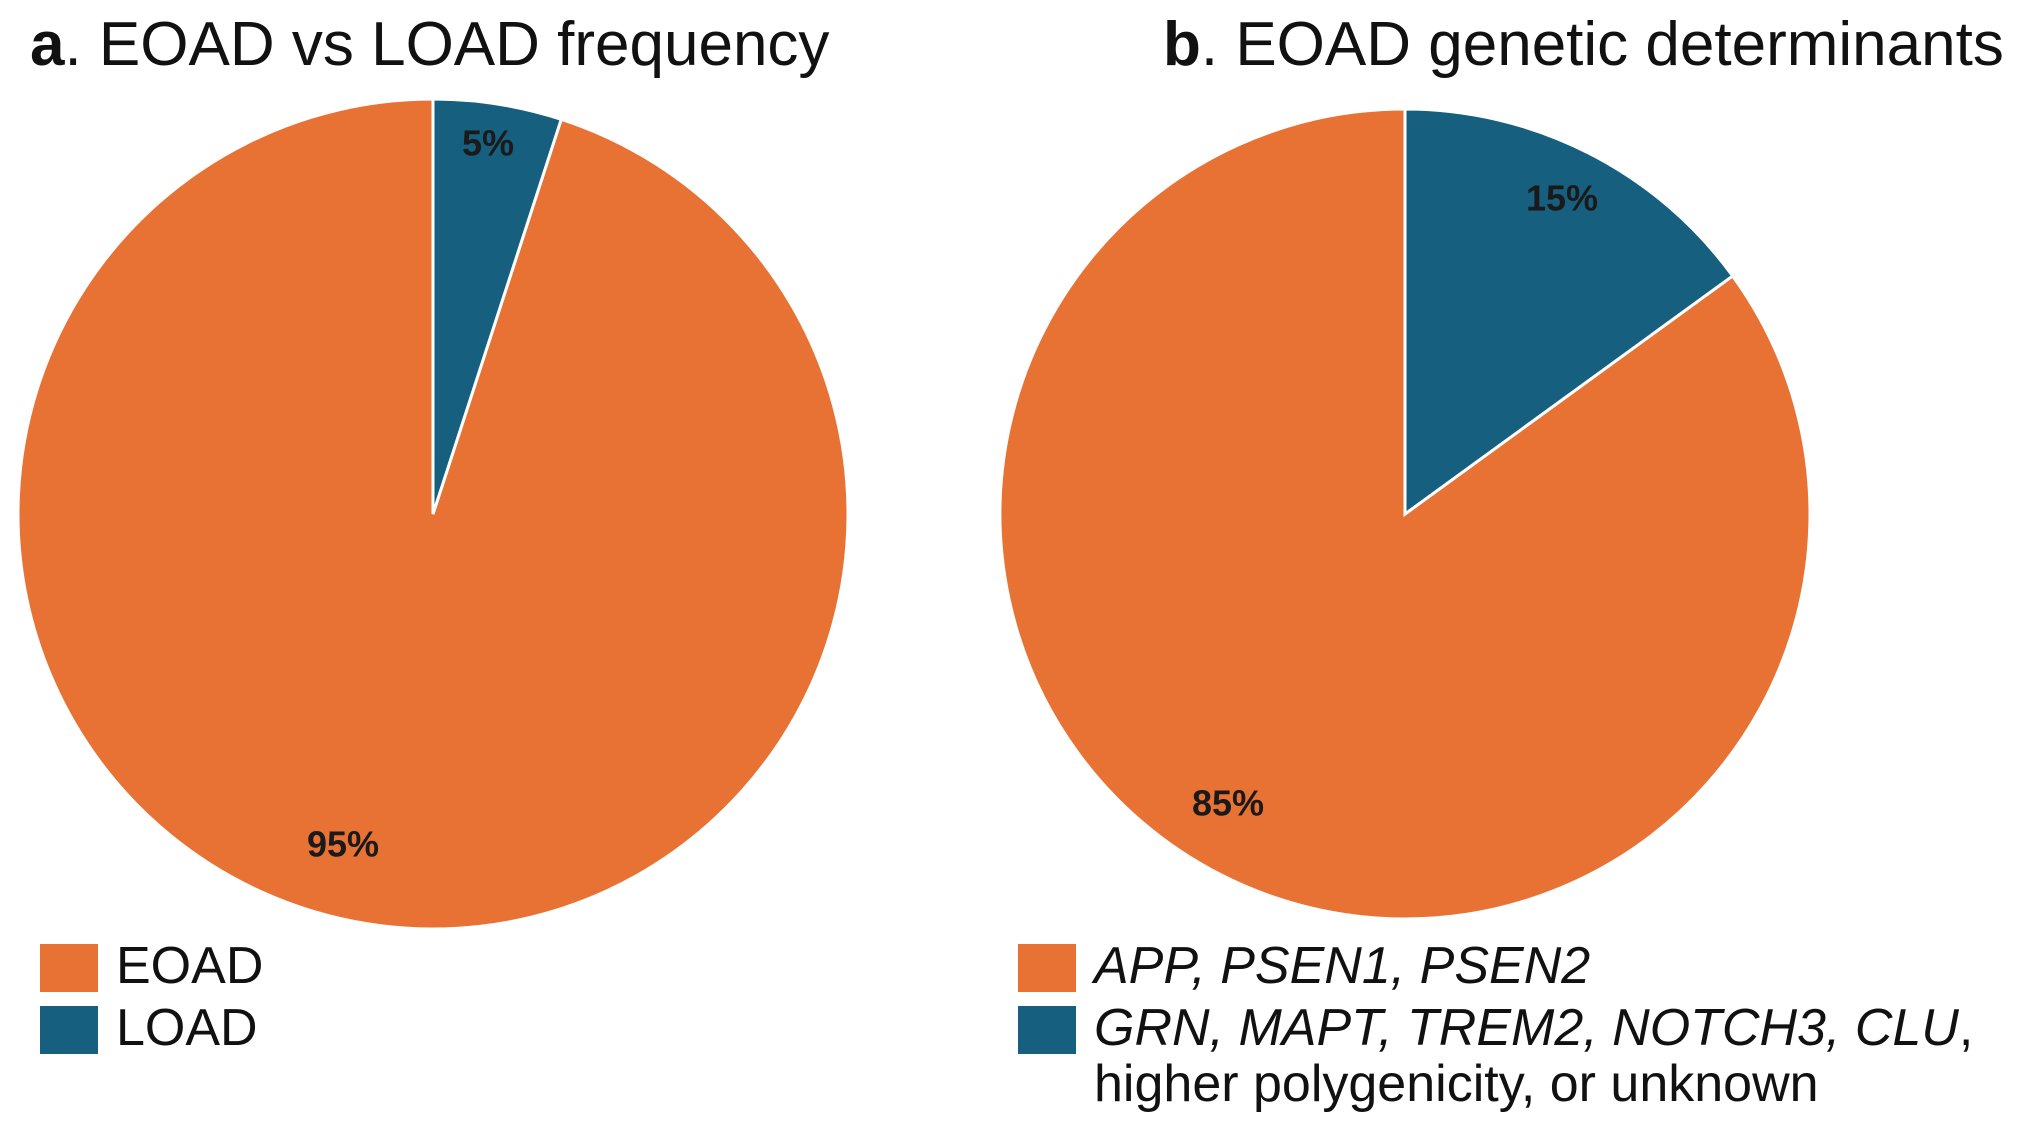 The image size is (2022, 1137). What do you see at coordinates (343, 844) in the screenshot?
I see `pie-a-label-eoad: 95%` at bounding box center [343, 844].